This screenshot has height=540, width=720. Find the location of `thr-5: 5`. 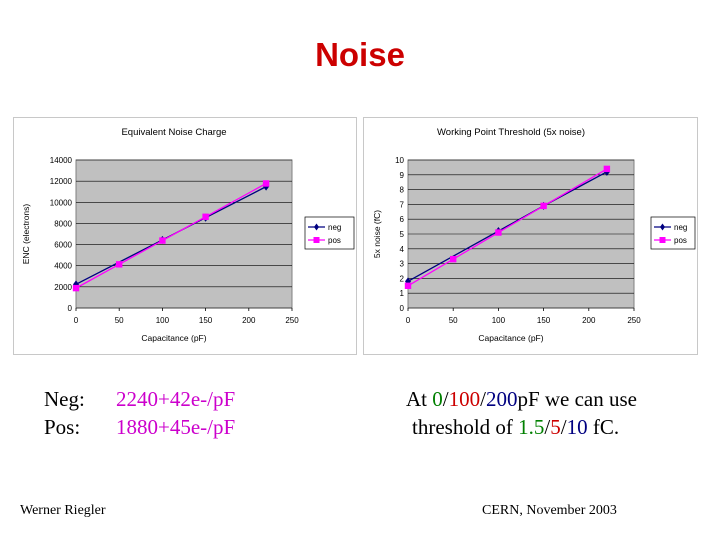

thr-5: 5 is located at coordinates (555, 427).